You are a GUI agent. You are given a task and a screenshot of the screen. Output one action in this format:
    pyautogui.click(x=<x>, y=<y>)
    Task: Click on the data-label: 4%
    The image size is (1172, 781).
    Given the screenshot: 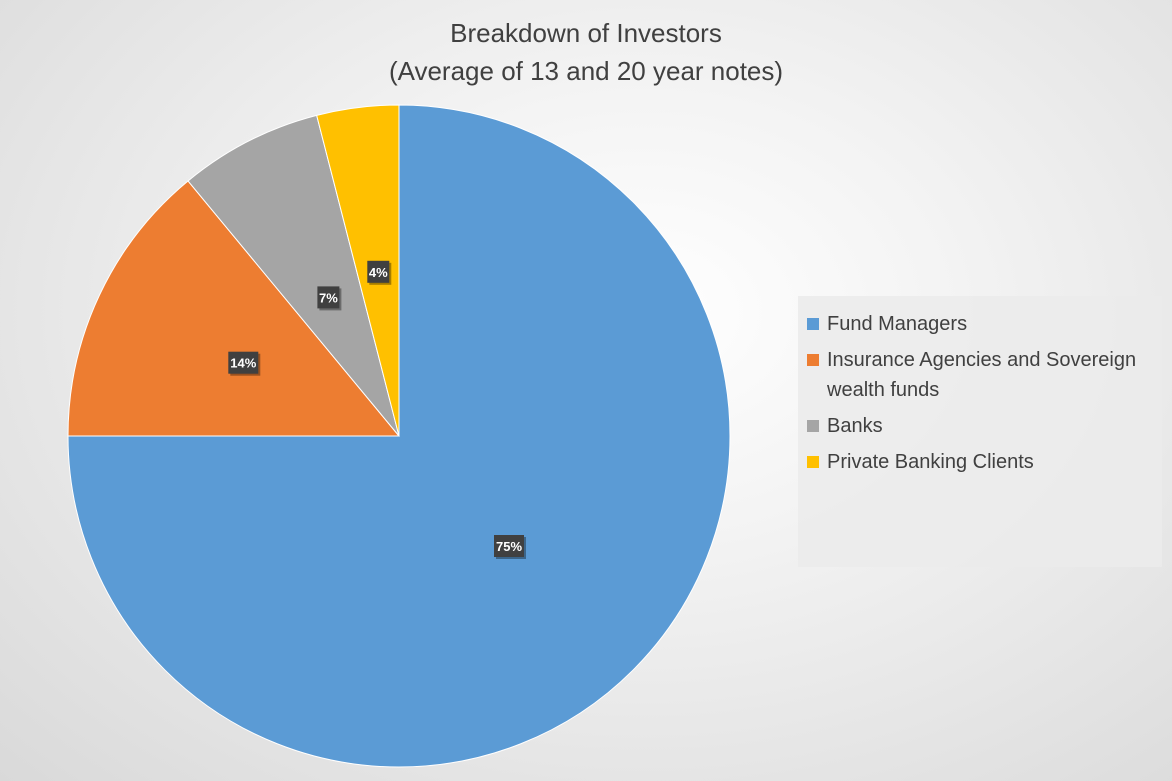 What is the action you would take?
    pyautogui.click(x=379, y=272)
    